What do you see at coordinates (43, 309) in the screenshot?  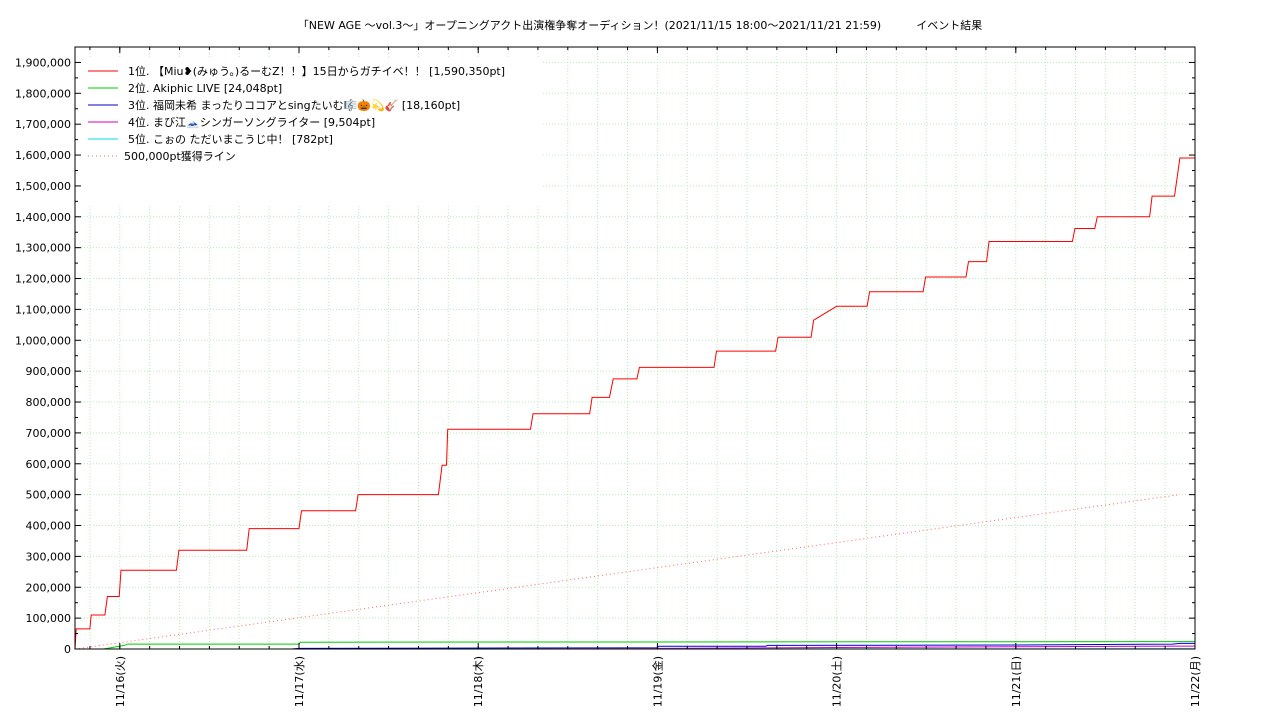 I see `y-tick-label: 1,100,000` at bounding box center [43, 309].